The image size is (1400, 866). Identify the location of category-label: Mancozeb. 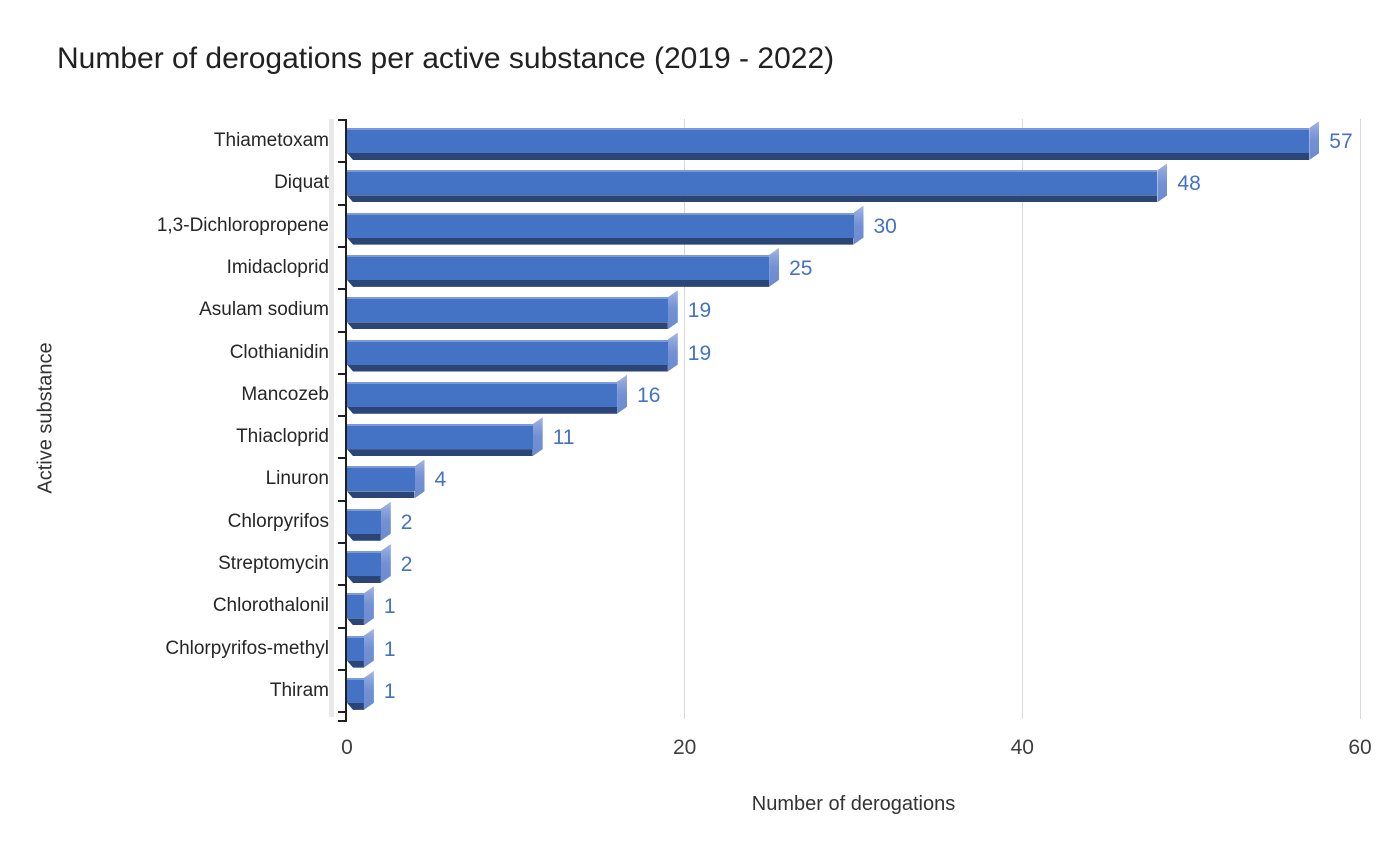
(285, 394).